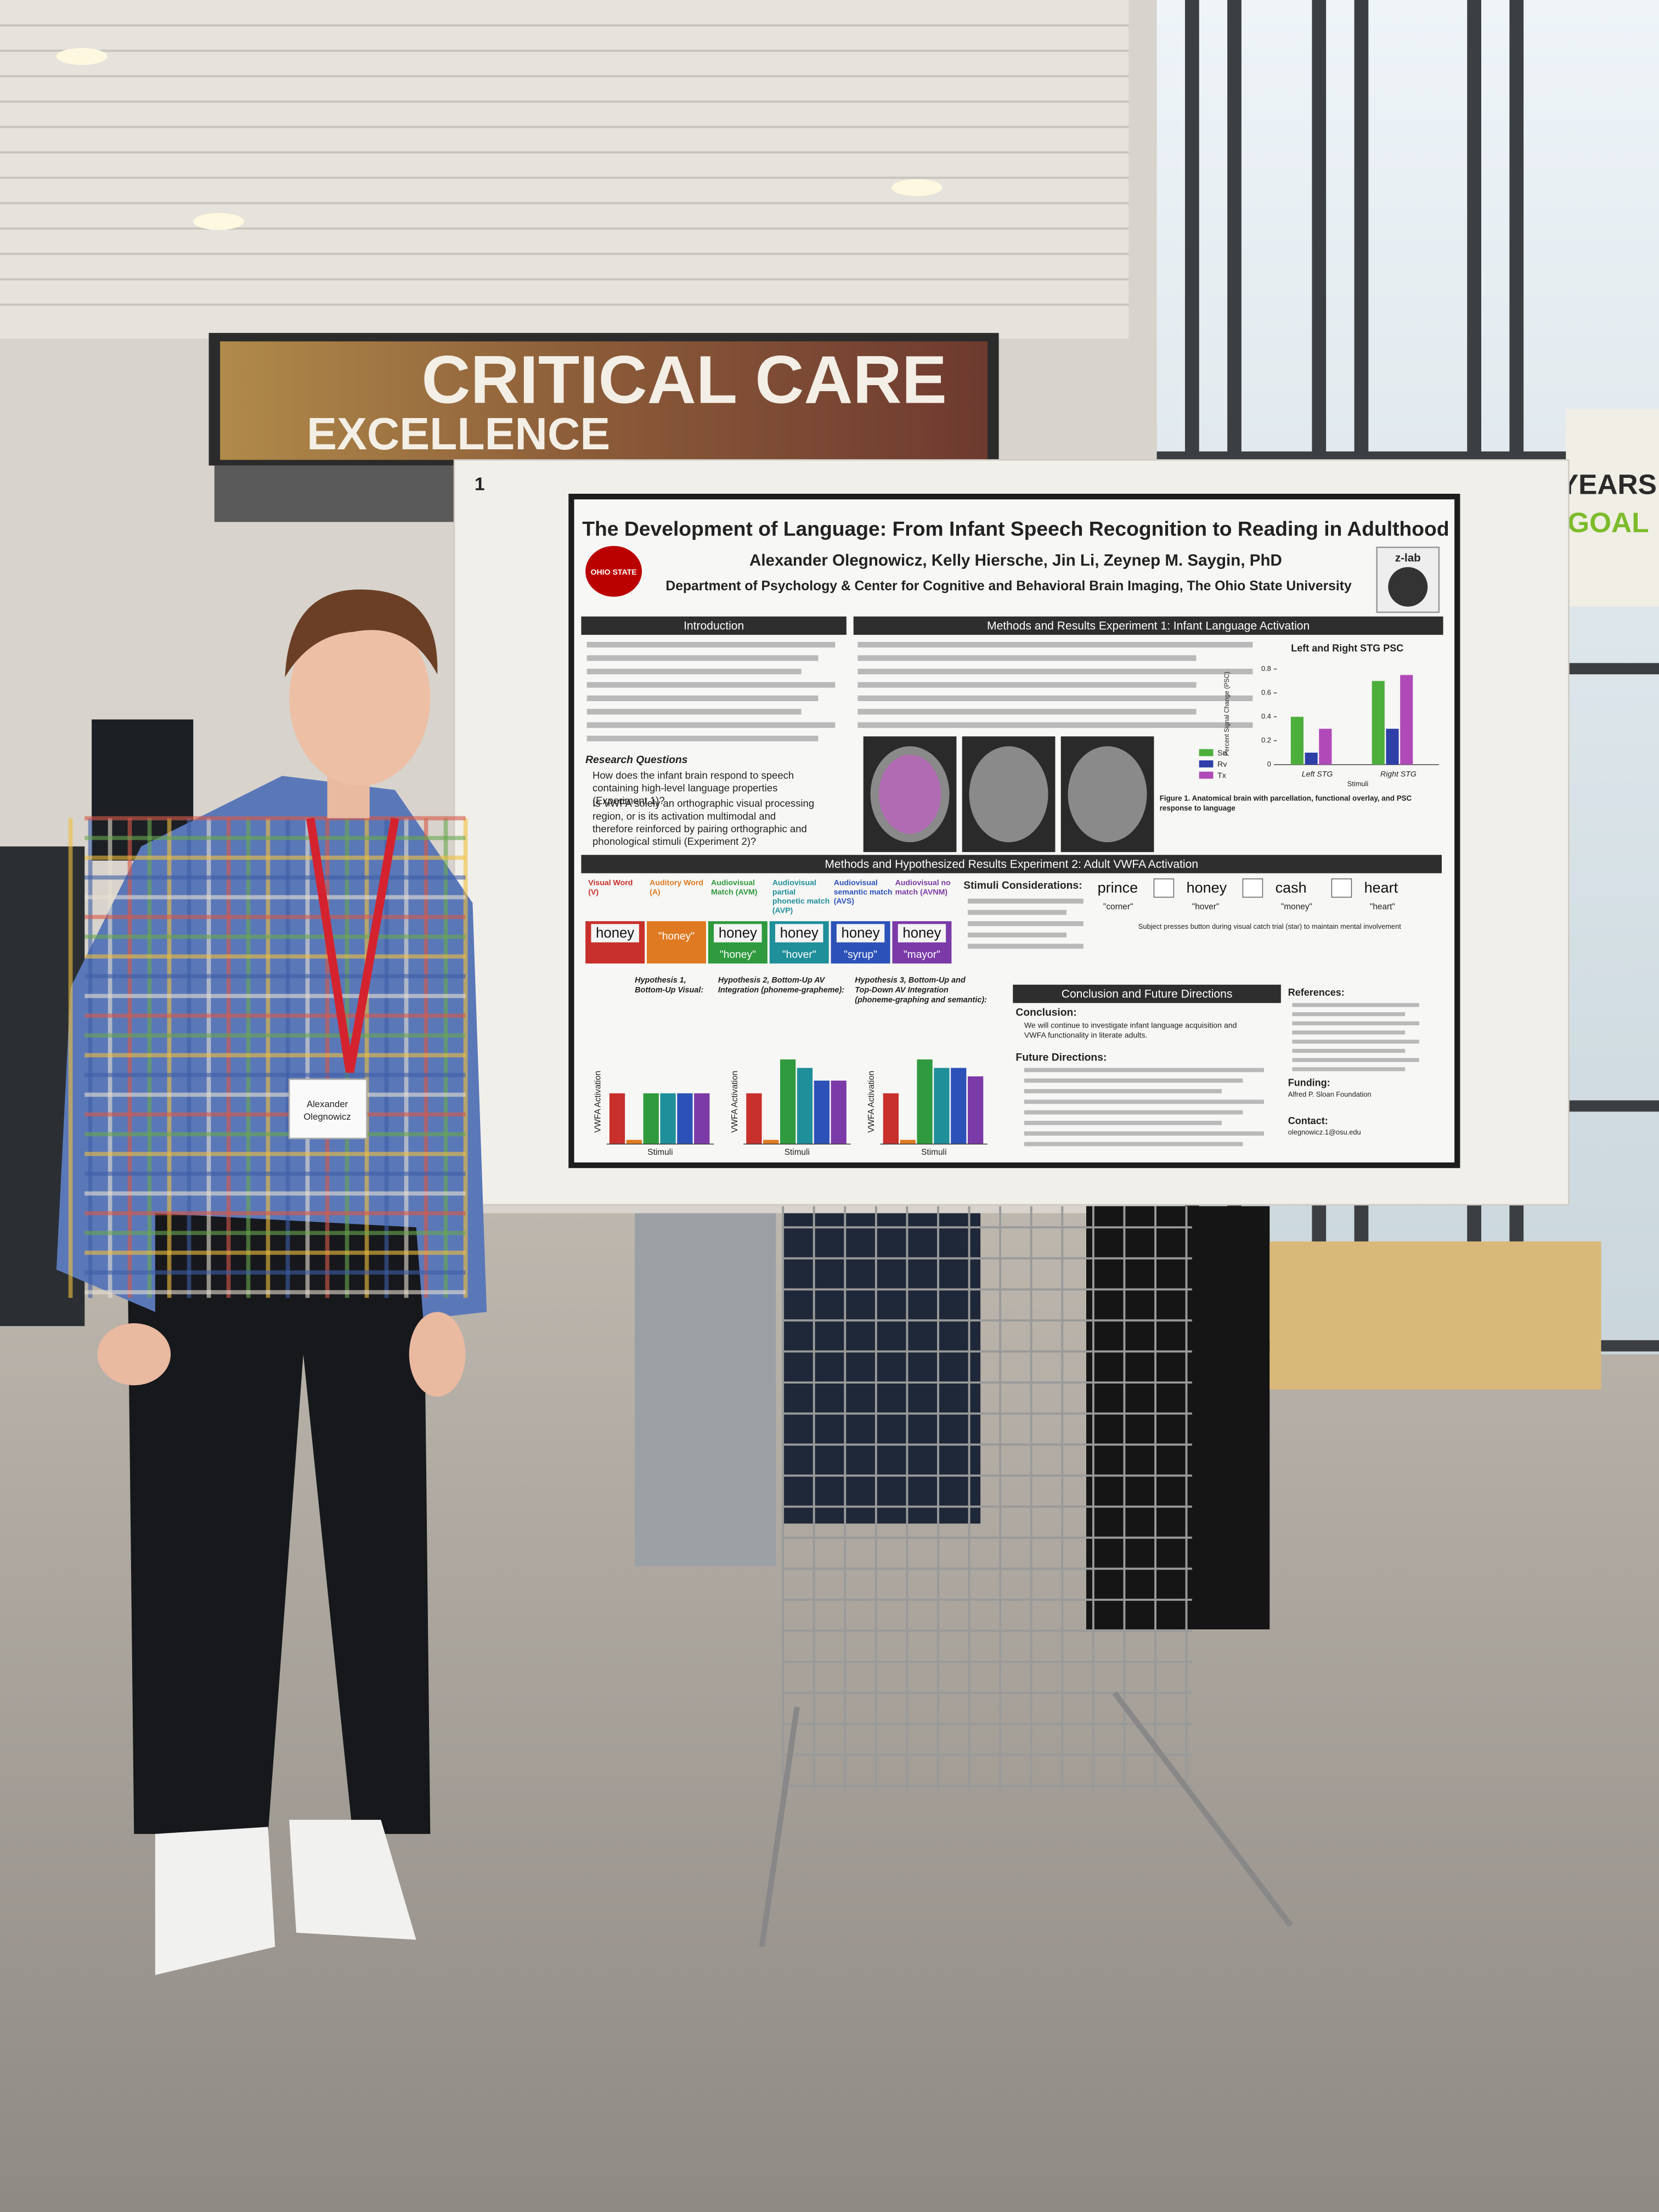  What do you see at coordinates (1317, 773) in the screenshot?
I see `x-tick-label: Left STG` at bounding box center [1317, 773].